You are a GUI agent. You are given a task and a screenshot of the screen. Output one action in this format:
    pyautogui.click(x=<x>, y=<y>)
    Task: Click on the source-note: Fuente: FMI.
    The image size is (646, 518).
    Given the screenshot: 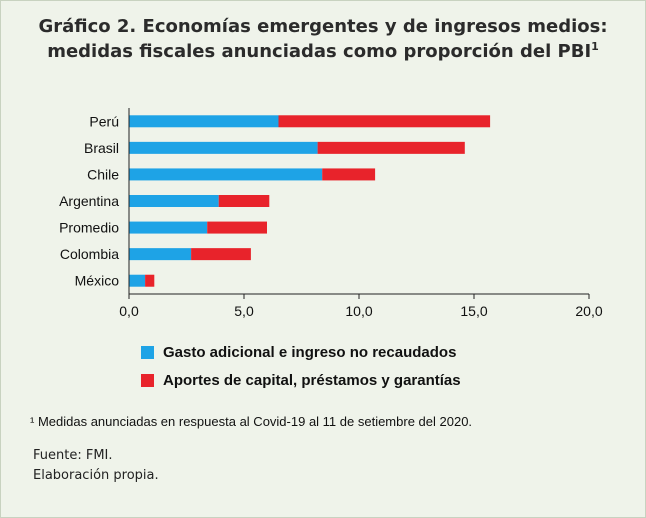 What is the action you would take?
    pyautogui.click(x=73, y=455)
    